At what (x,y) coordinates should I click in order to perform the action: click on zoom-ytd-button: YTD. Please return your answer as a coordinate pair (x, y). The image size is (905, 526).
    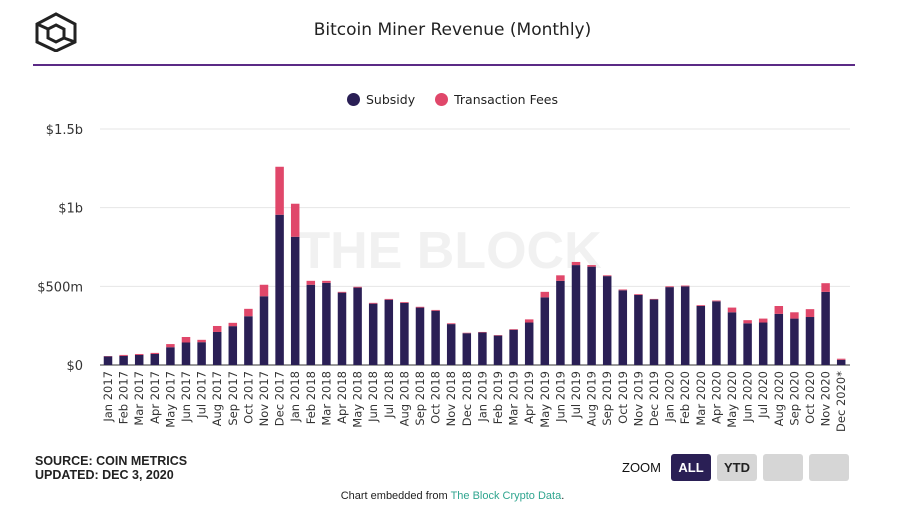
    Looking at the image, I should click on (737, 467).